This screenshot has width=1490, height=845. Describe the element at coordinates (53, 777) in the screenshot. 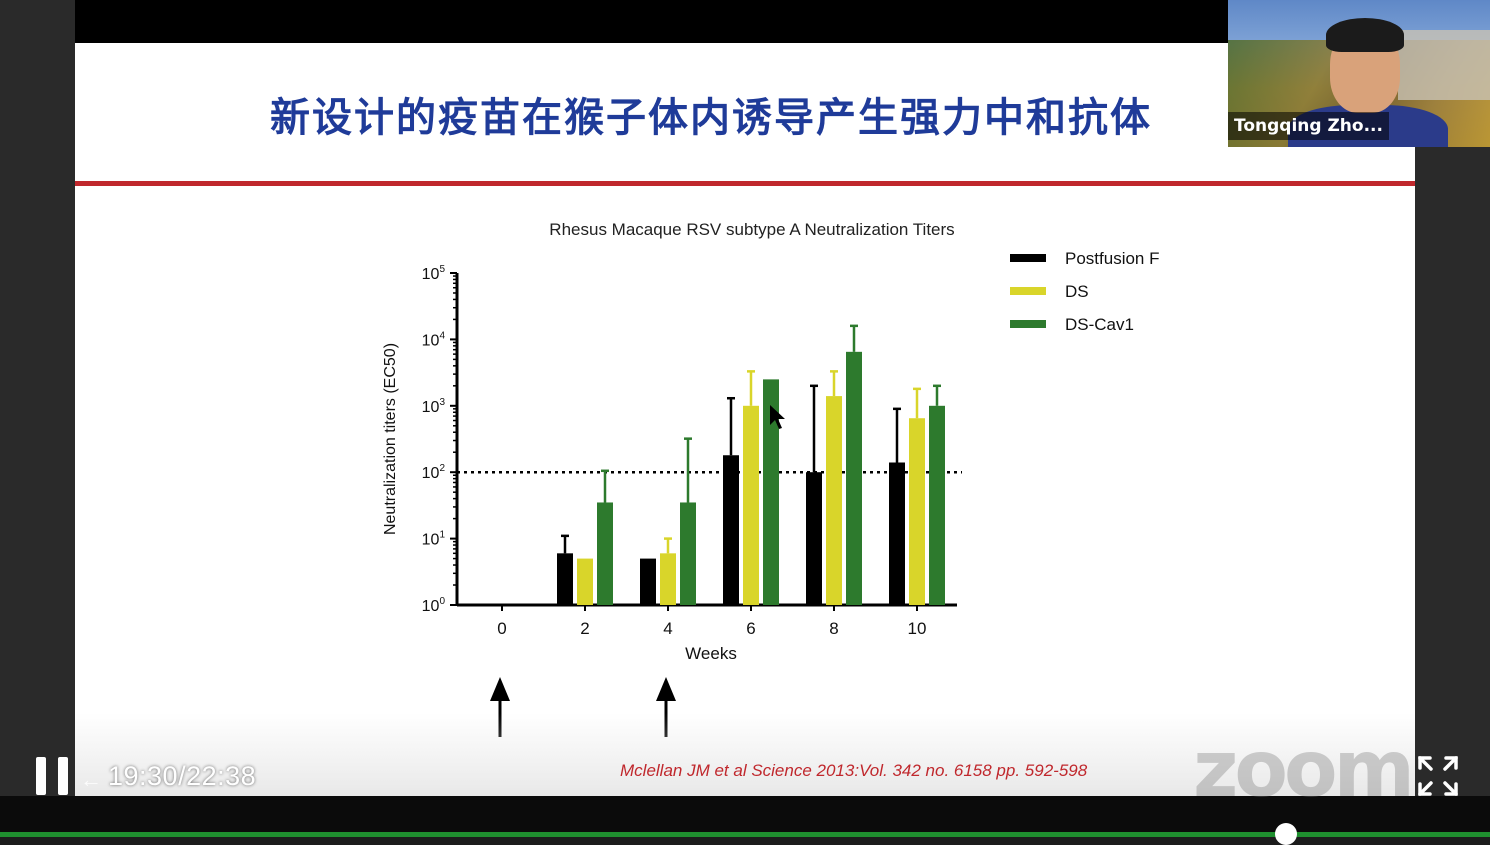

I see `pause-button` at that location.